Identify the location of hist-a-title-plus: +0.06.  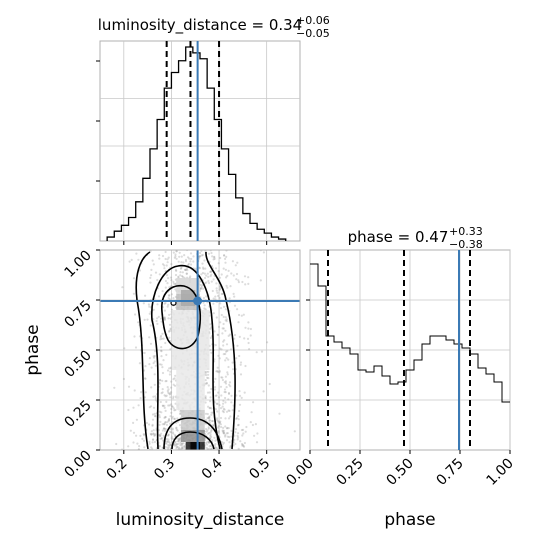
(313, 20).